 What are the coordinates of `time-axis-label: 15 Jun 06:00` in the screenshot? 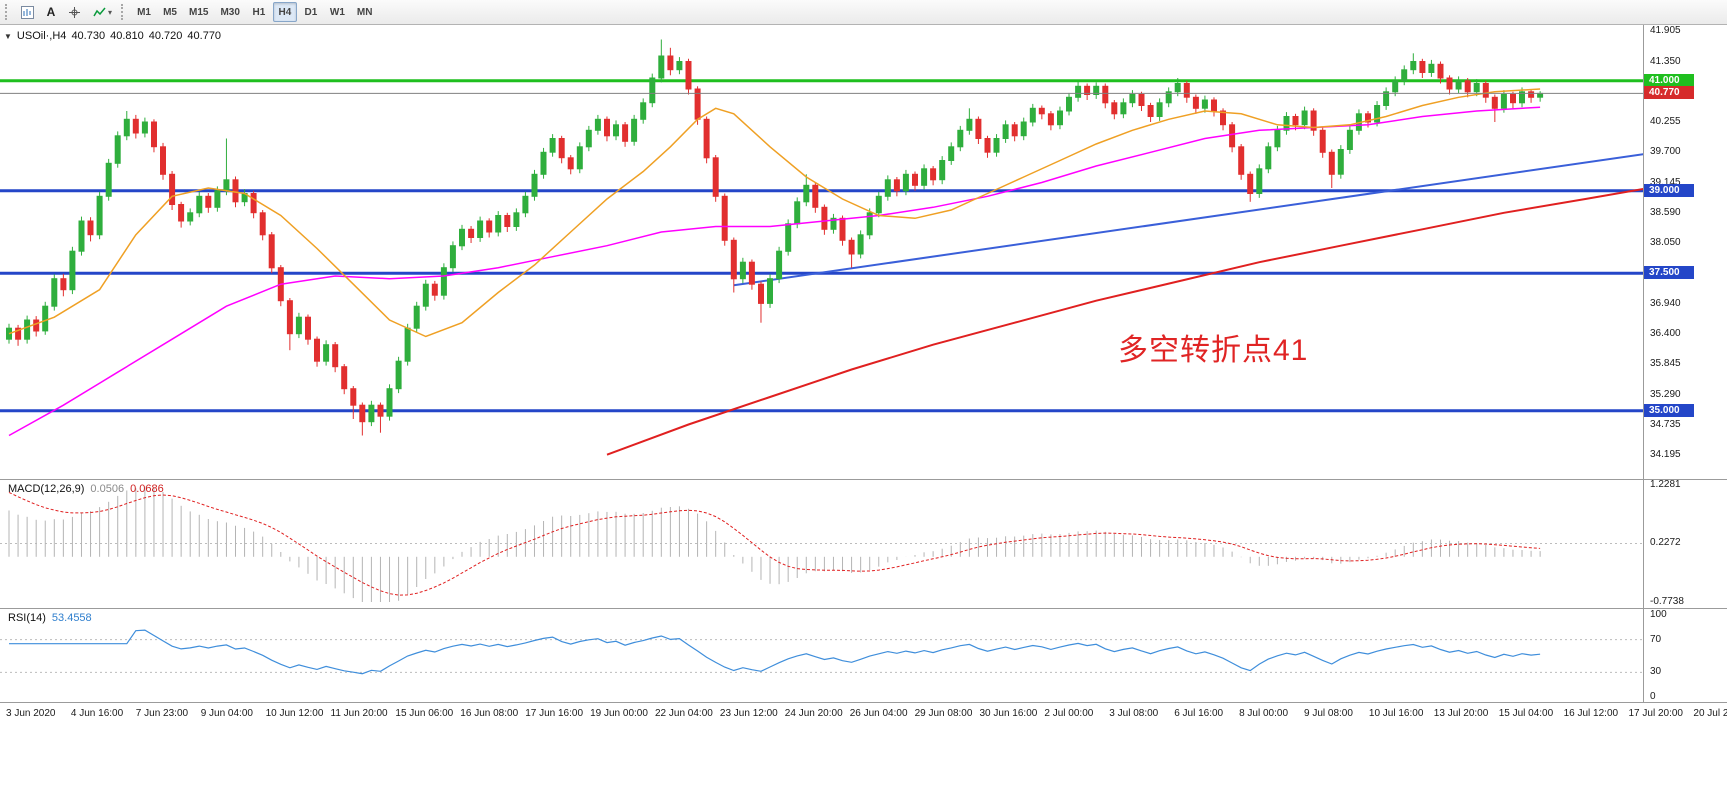 It's located at (424, 713).